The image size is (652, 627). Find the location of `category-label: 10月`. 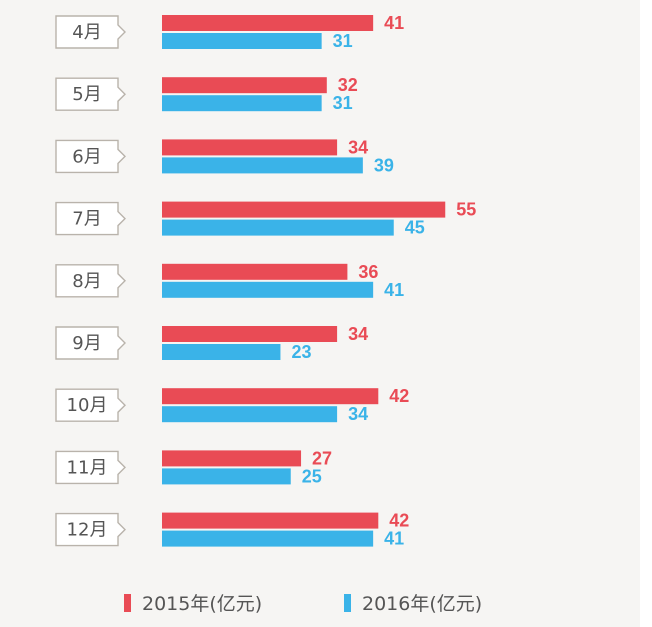

category-label: 10月 is located at coordinates (87, 405).